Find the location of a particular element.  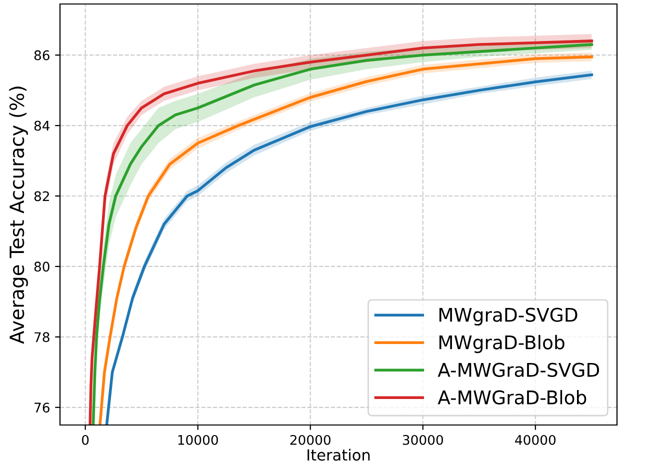

x-tick-label: 30000 is located at coordinates (423, 439).